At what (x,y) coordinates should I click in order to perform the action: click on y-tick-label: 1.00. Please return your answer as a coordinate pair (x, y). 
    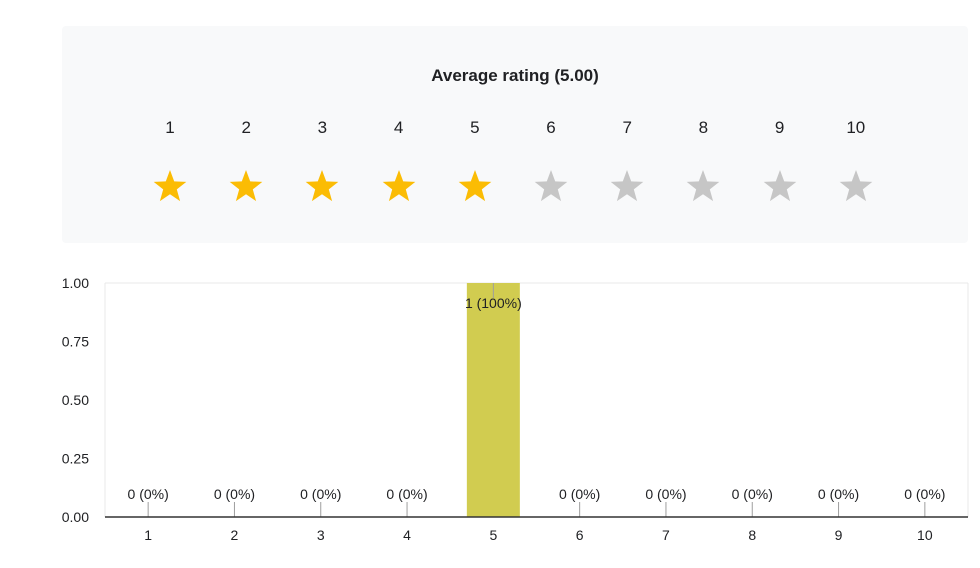
    Looking at the image, I should click on (75, 283).